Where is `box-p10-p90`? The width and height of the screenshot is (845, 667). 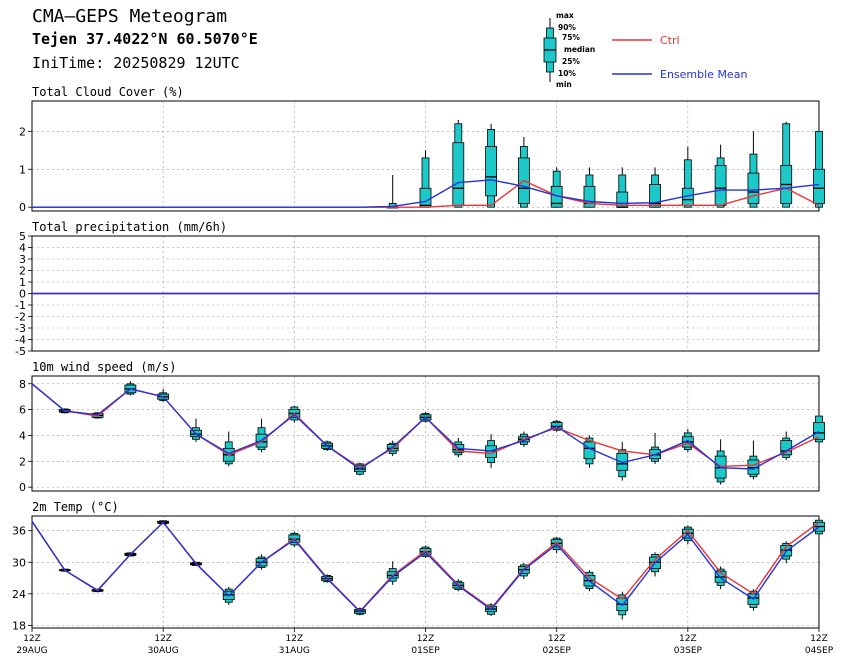 box-p10-p90 is located at coordinates (687, 183).